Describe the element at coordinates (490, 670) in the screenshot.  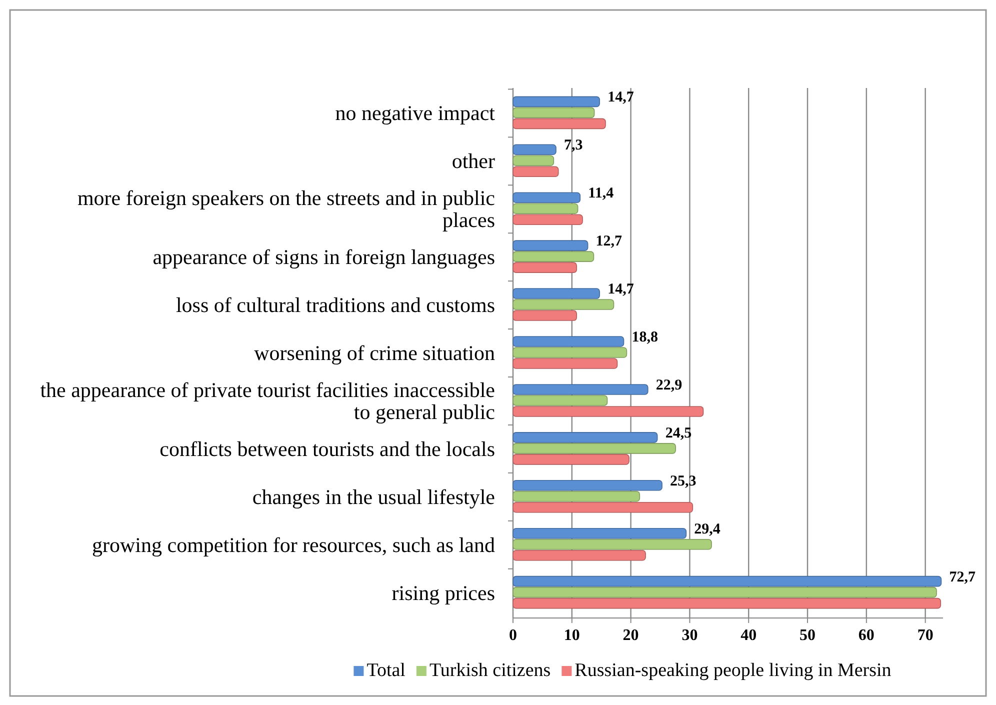
I see `legend-label: Turkish citizens` at that location.